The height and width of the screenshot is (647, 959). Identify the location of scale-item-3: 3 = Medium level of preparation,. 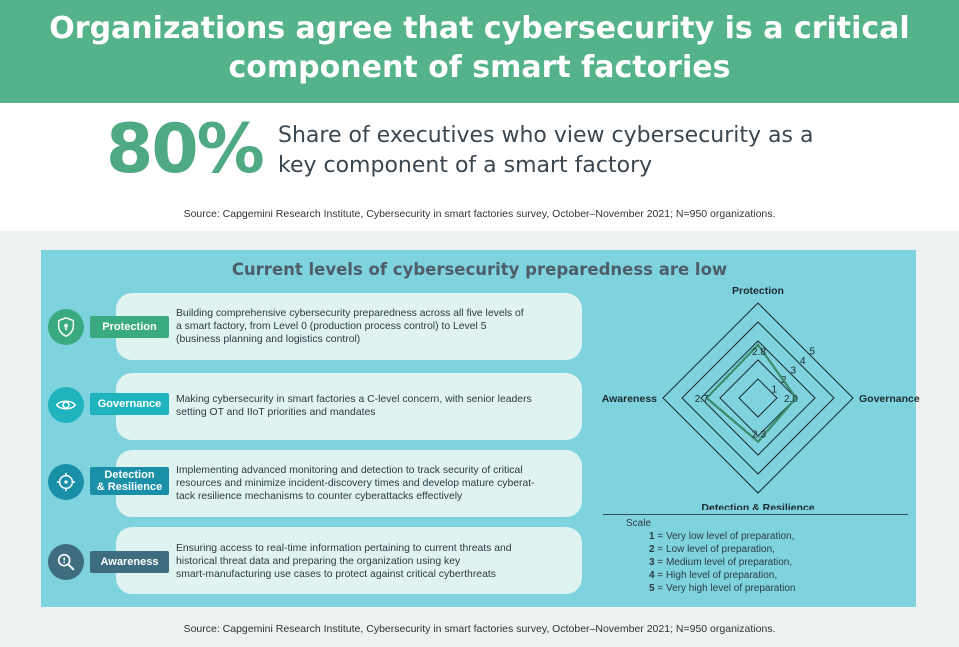
(720, 562).